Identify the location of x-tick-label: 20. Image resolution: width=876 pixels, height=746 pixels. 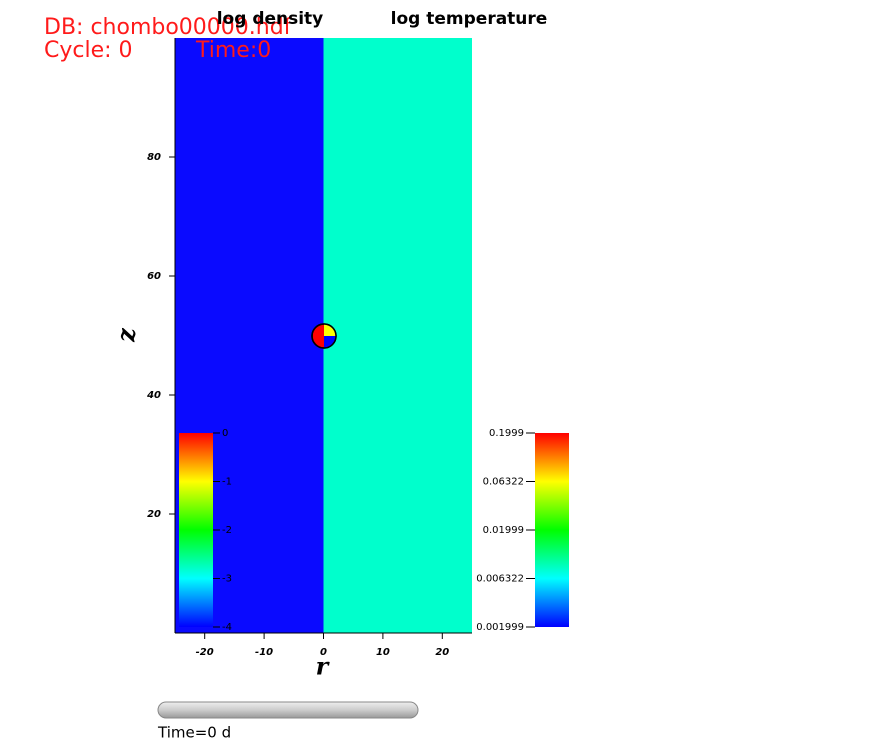
(442, 652).